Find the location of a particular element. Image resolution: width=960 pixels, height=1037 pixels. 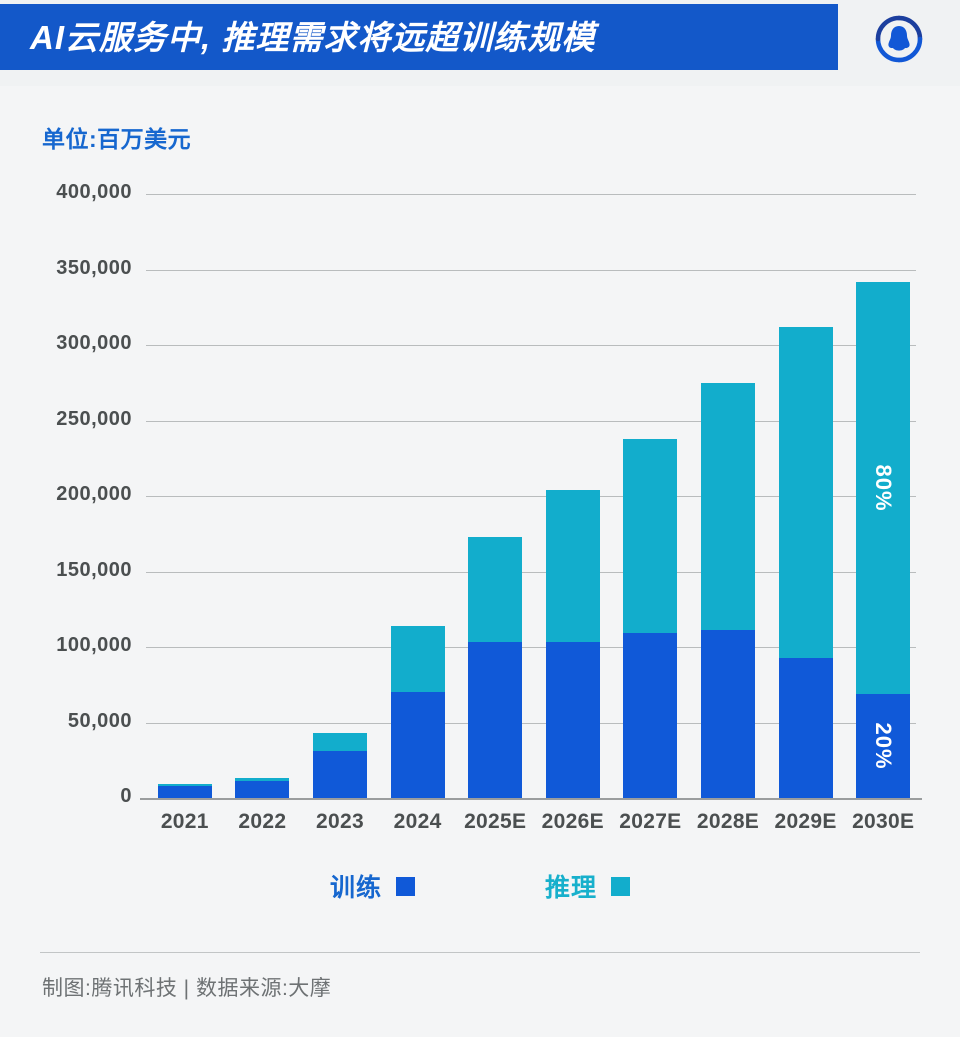

y-axis-tick-label: 150,000 is located at coordinates (94, 569).